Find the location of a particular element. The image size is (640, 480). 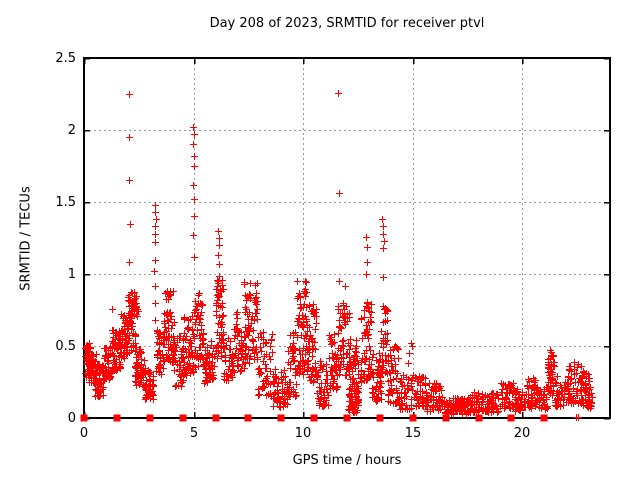

x-tick-label: 20 is located at coordinates (522, 433).